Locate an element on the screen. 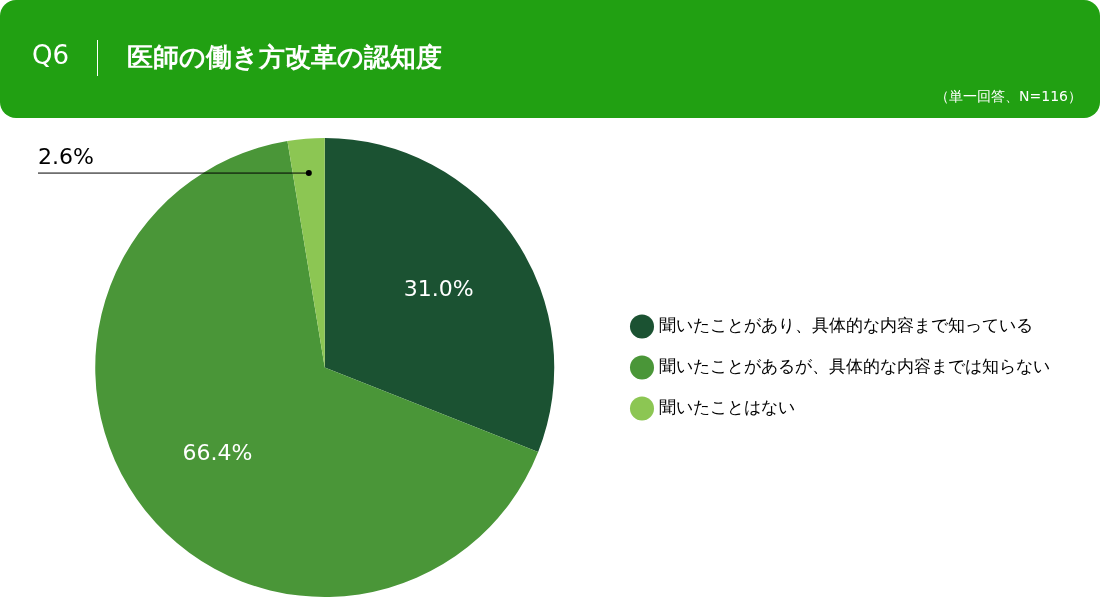 Image resolution: width=1100 pixels, height=607 pixels. legend-label: 聞いたことはない is located at coordinates (727, 406).